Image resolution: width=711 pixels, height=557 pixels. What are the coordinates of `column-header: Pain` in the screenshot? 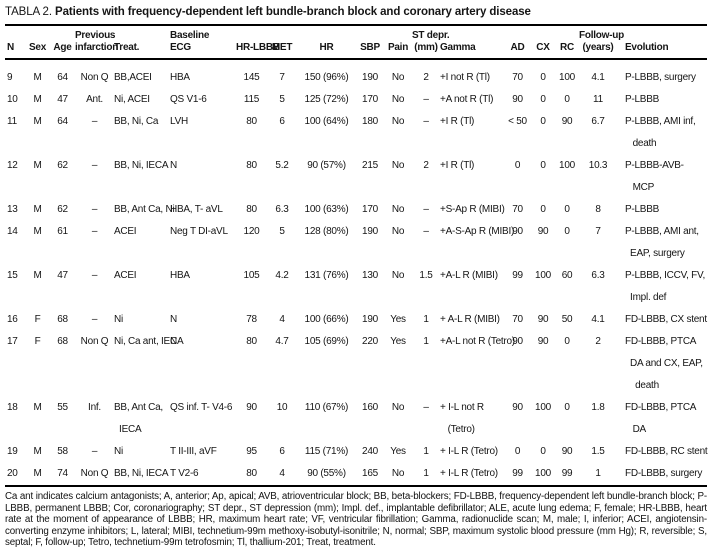 It's located at (398, 42).